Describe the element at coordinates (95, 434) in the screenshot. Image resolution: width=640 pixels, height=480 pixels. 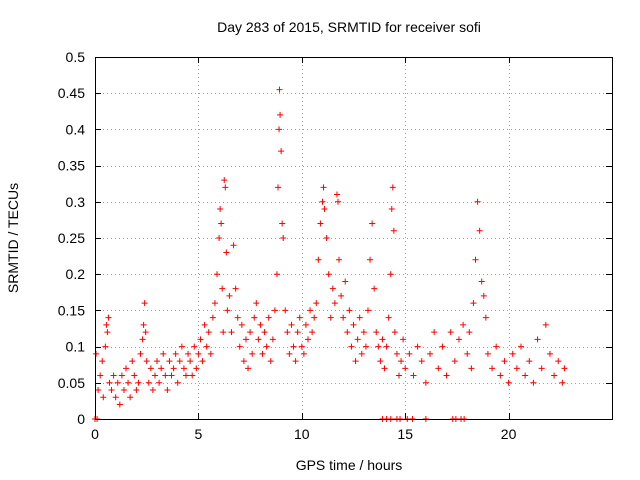
I see `x-tick-label: 0` at that location.